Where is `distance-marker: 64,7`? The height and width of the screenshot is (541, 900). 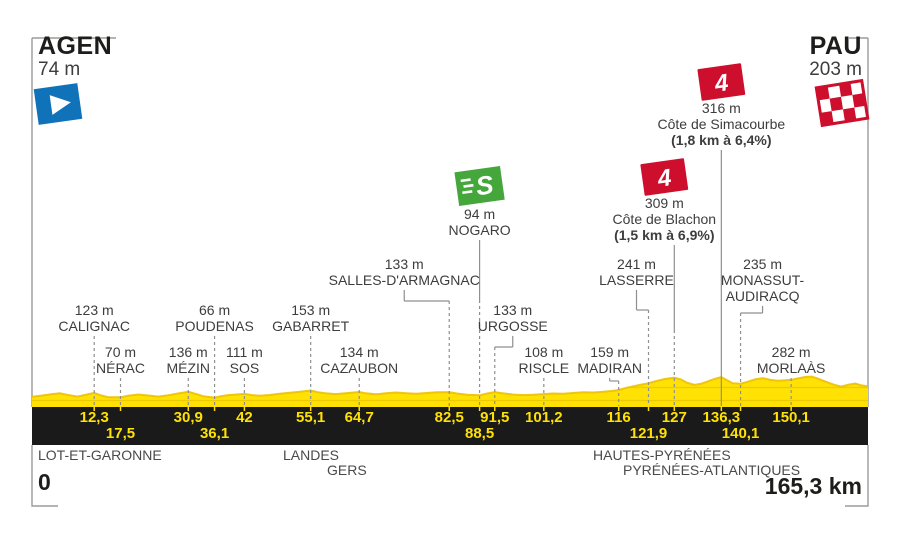
distance-marker: 64,7 is located at coordinates (359, 417).